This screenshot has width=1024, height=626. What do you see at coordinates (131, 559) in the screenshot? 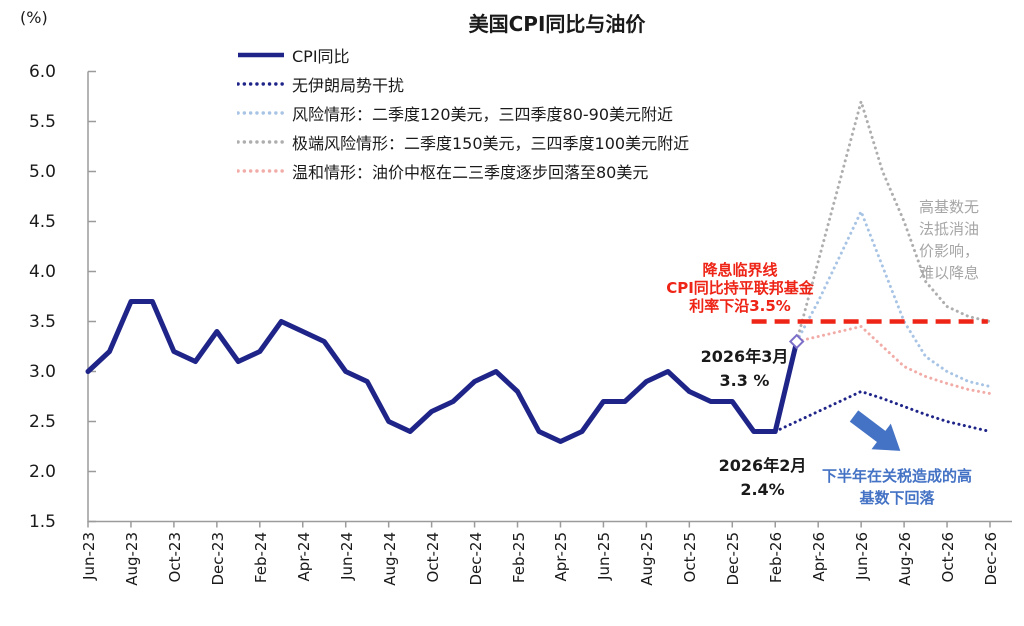
I see `x-tick-label: Aug-23` at bounding box center [131, 559].